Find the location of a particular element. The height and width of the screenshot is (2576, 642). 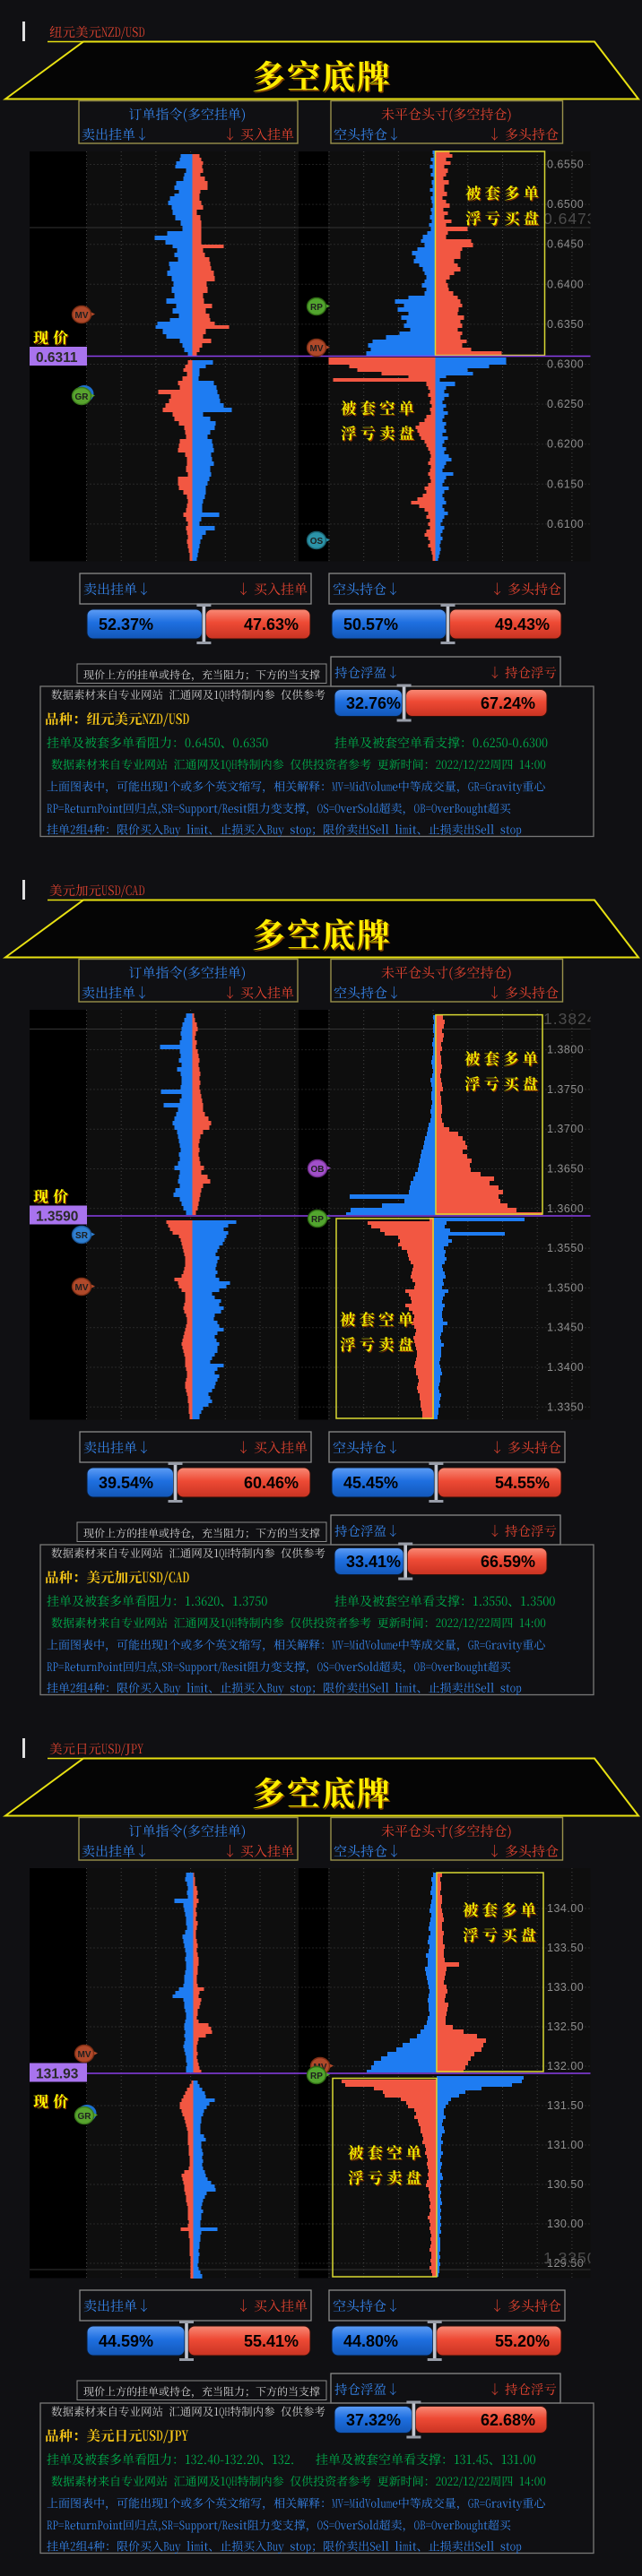

svg-text: 44.59% is located at coordinates (126, 2341).